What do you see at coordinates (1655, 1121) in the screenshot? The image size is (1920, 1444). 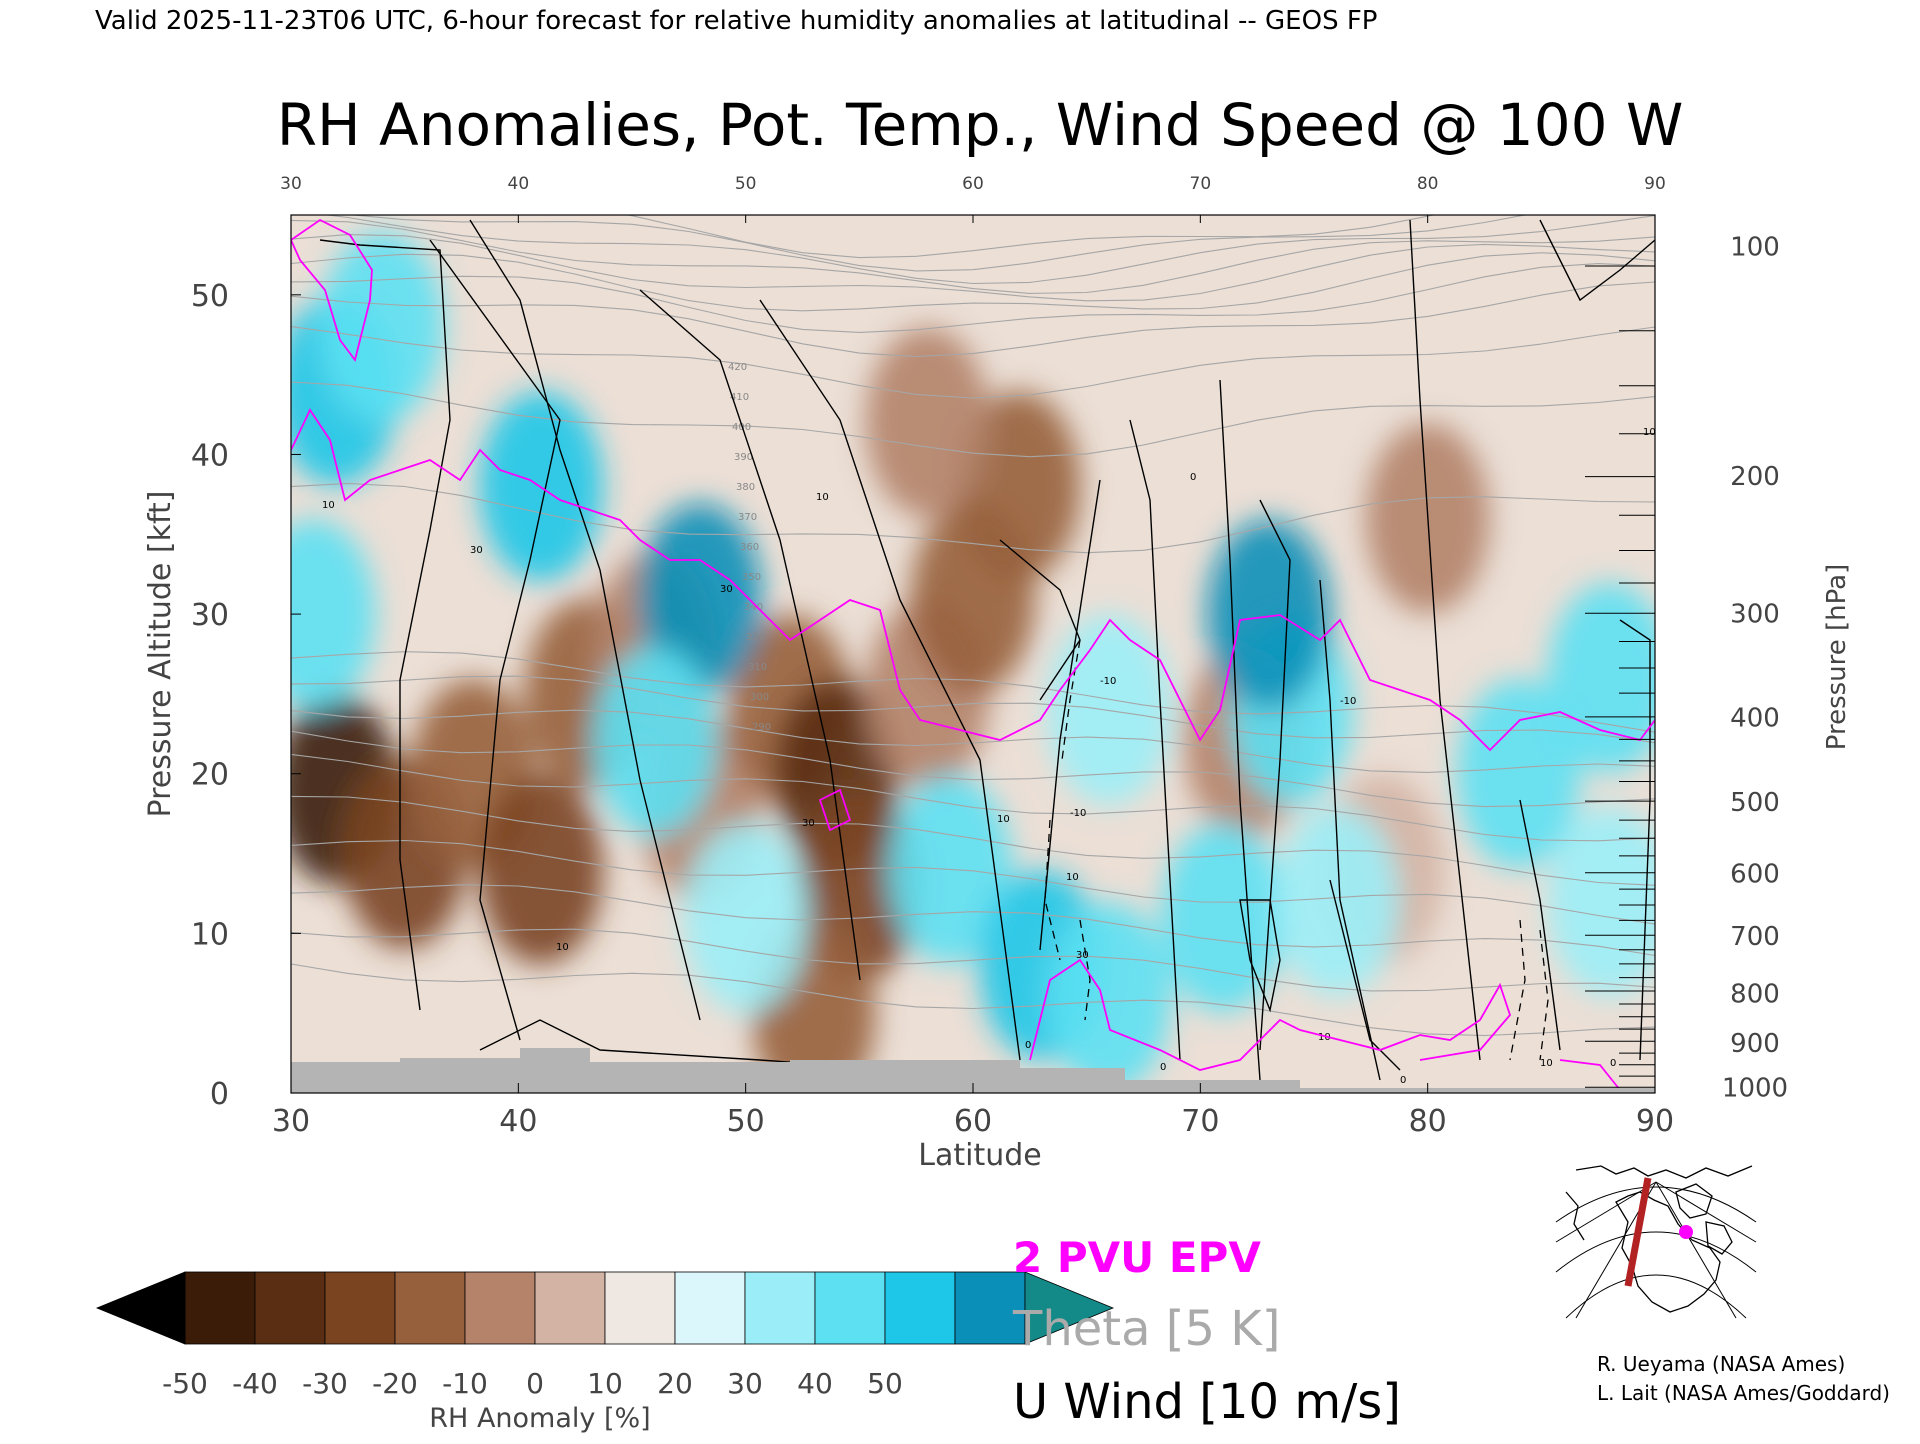 I see `x-tick-label-bottom: 90` at bounding box center [1655, 1121].